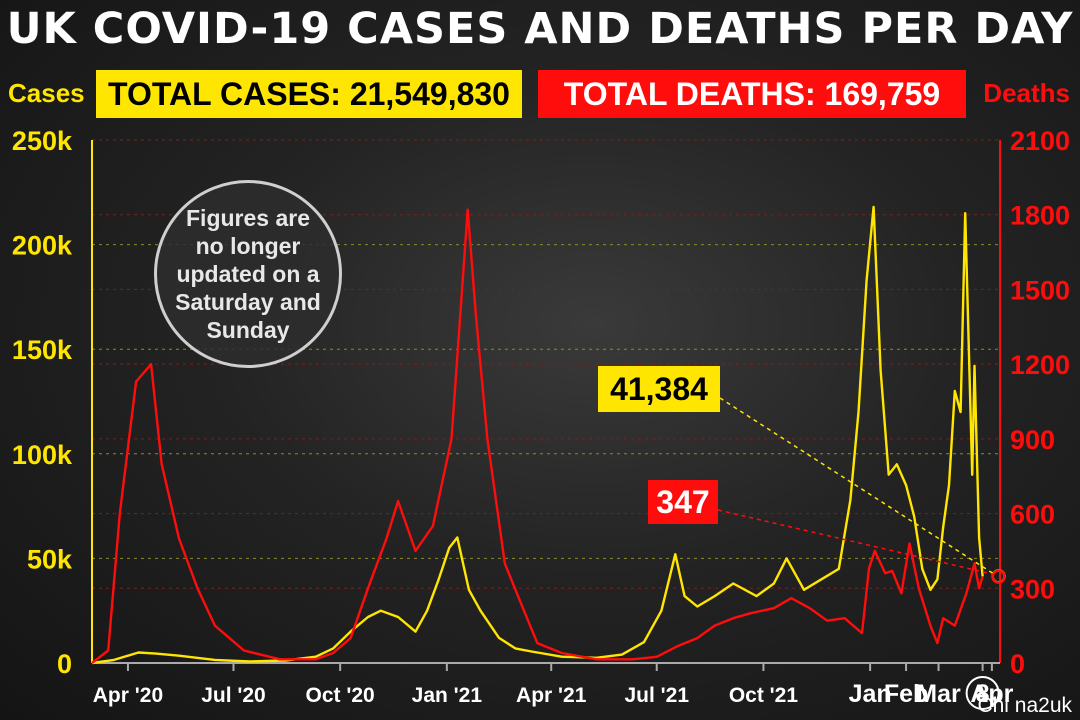  What do you see at coordinates (551, 695) in the screenshot?
I see `x-tick-label: Apr '21` at bounding box center [551, 695].